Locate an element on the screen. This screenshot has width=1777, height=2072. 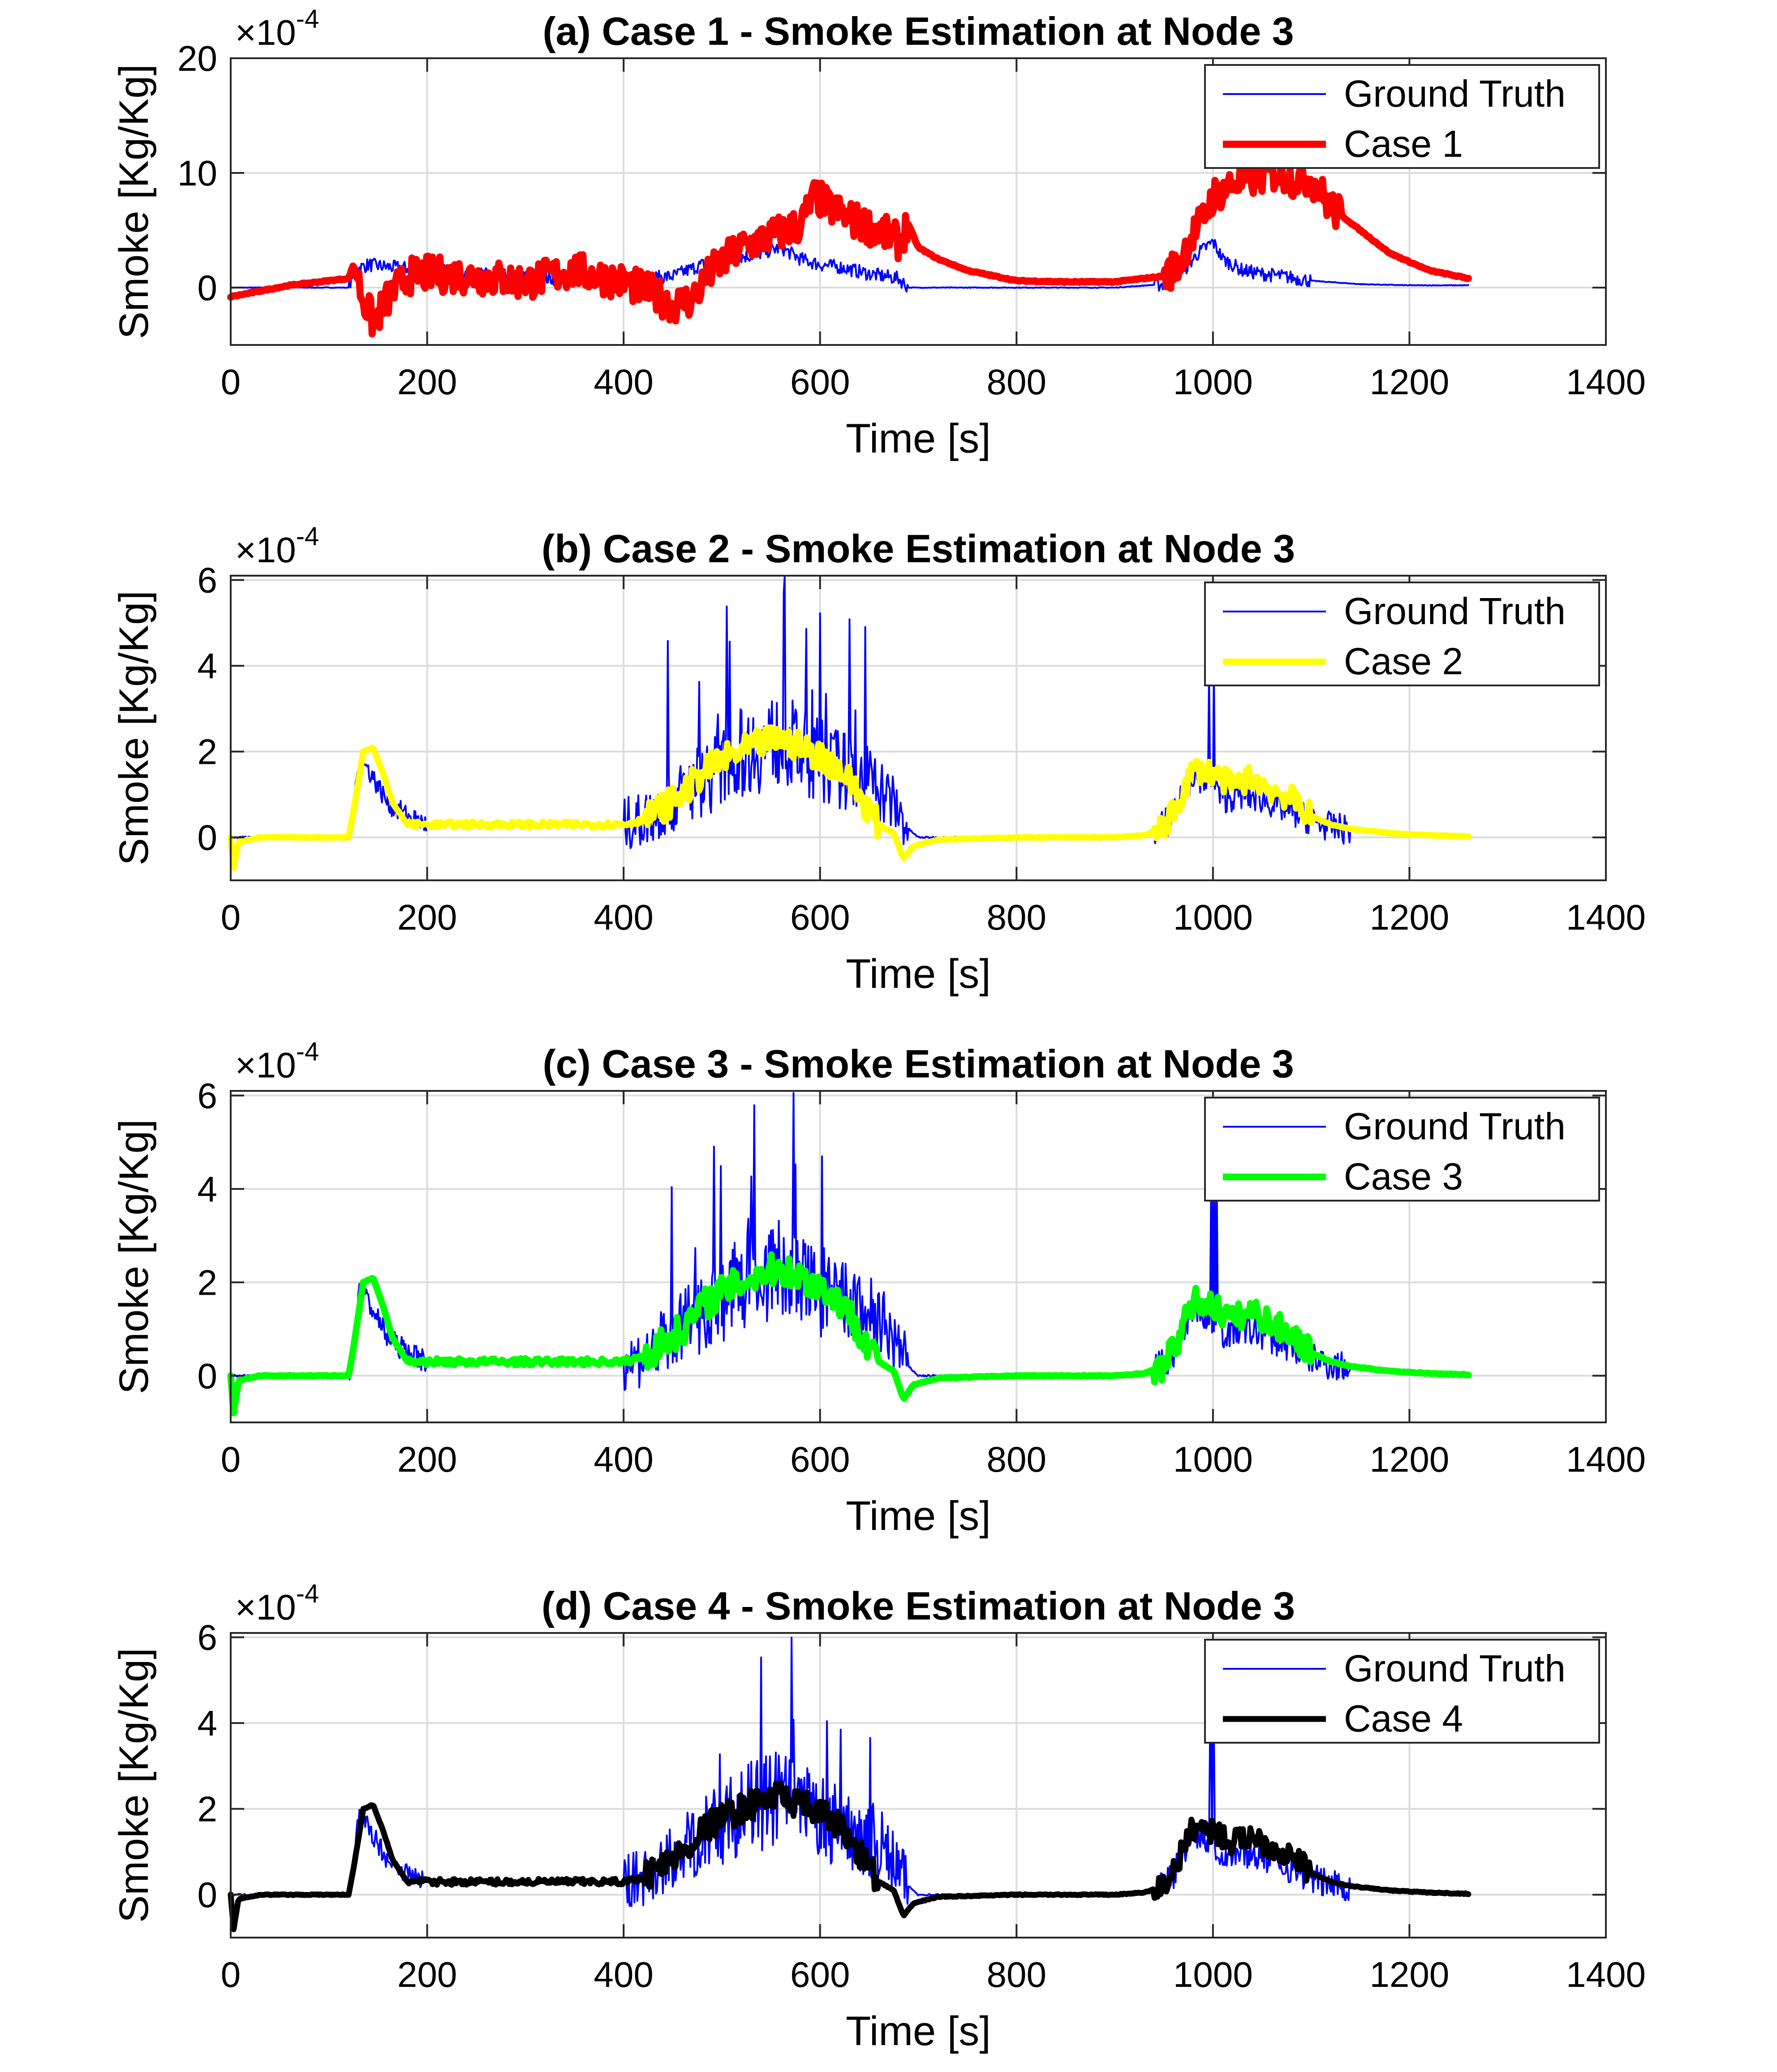
legend: Ground Truth Case 3 is located at coordinates (1402, 1149).